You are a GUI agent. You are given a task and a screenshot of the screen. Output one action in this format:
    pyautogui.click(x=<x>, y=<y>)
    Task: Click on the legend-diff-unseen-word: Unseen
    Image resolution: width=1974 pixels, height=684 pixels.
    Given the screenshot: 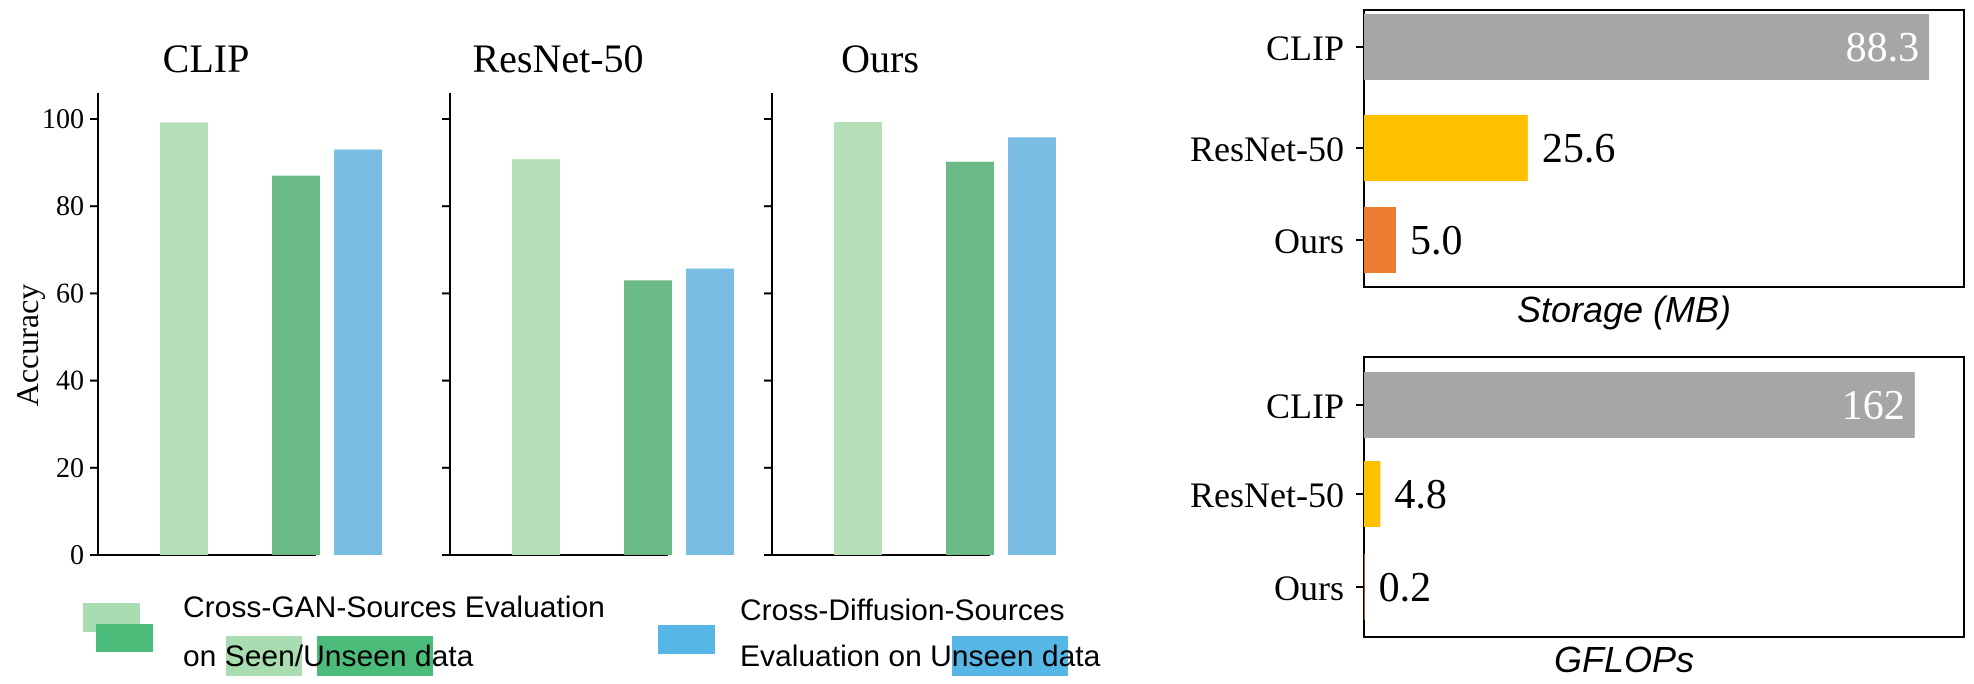 What is the action you would take?
    pyautogui.click(x=981, y=656)
    